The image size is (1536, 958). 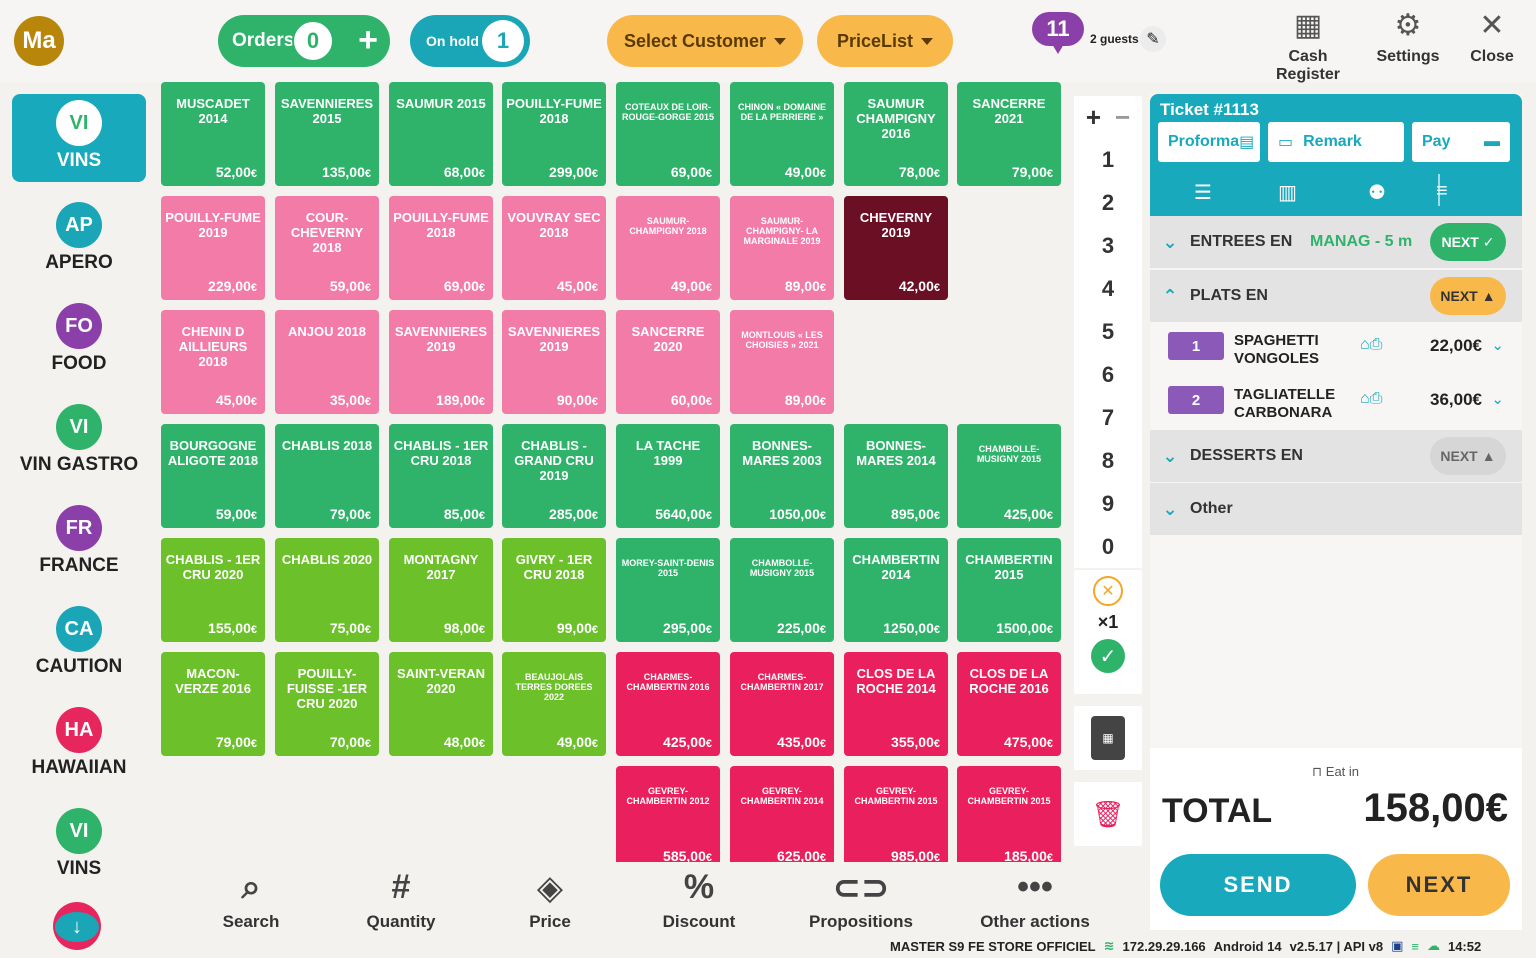 I want to click on edit-guests-pencil-icon: ✎, so click(x=1153, y=39).